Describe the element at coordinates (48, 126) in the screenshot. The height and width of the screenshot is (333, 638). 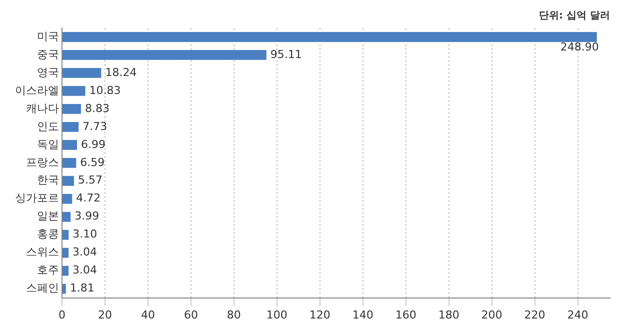
I see `y-tick-label: 인도` at that location.